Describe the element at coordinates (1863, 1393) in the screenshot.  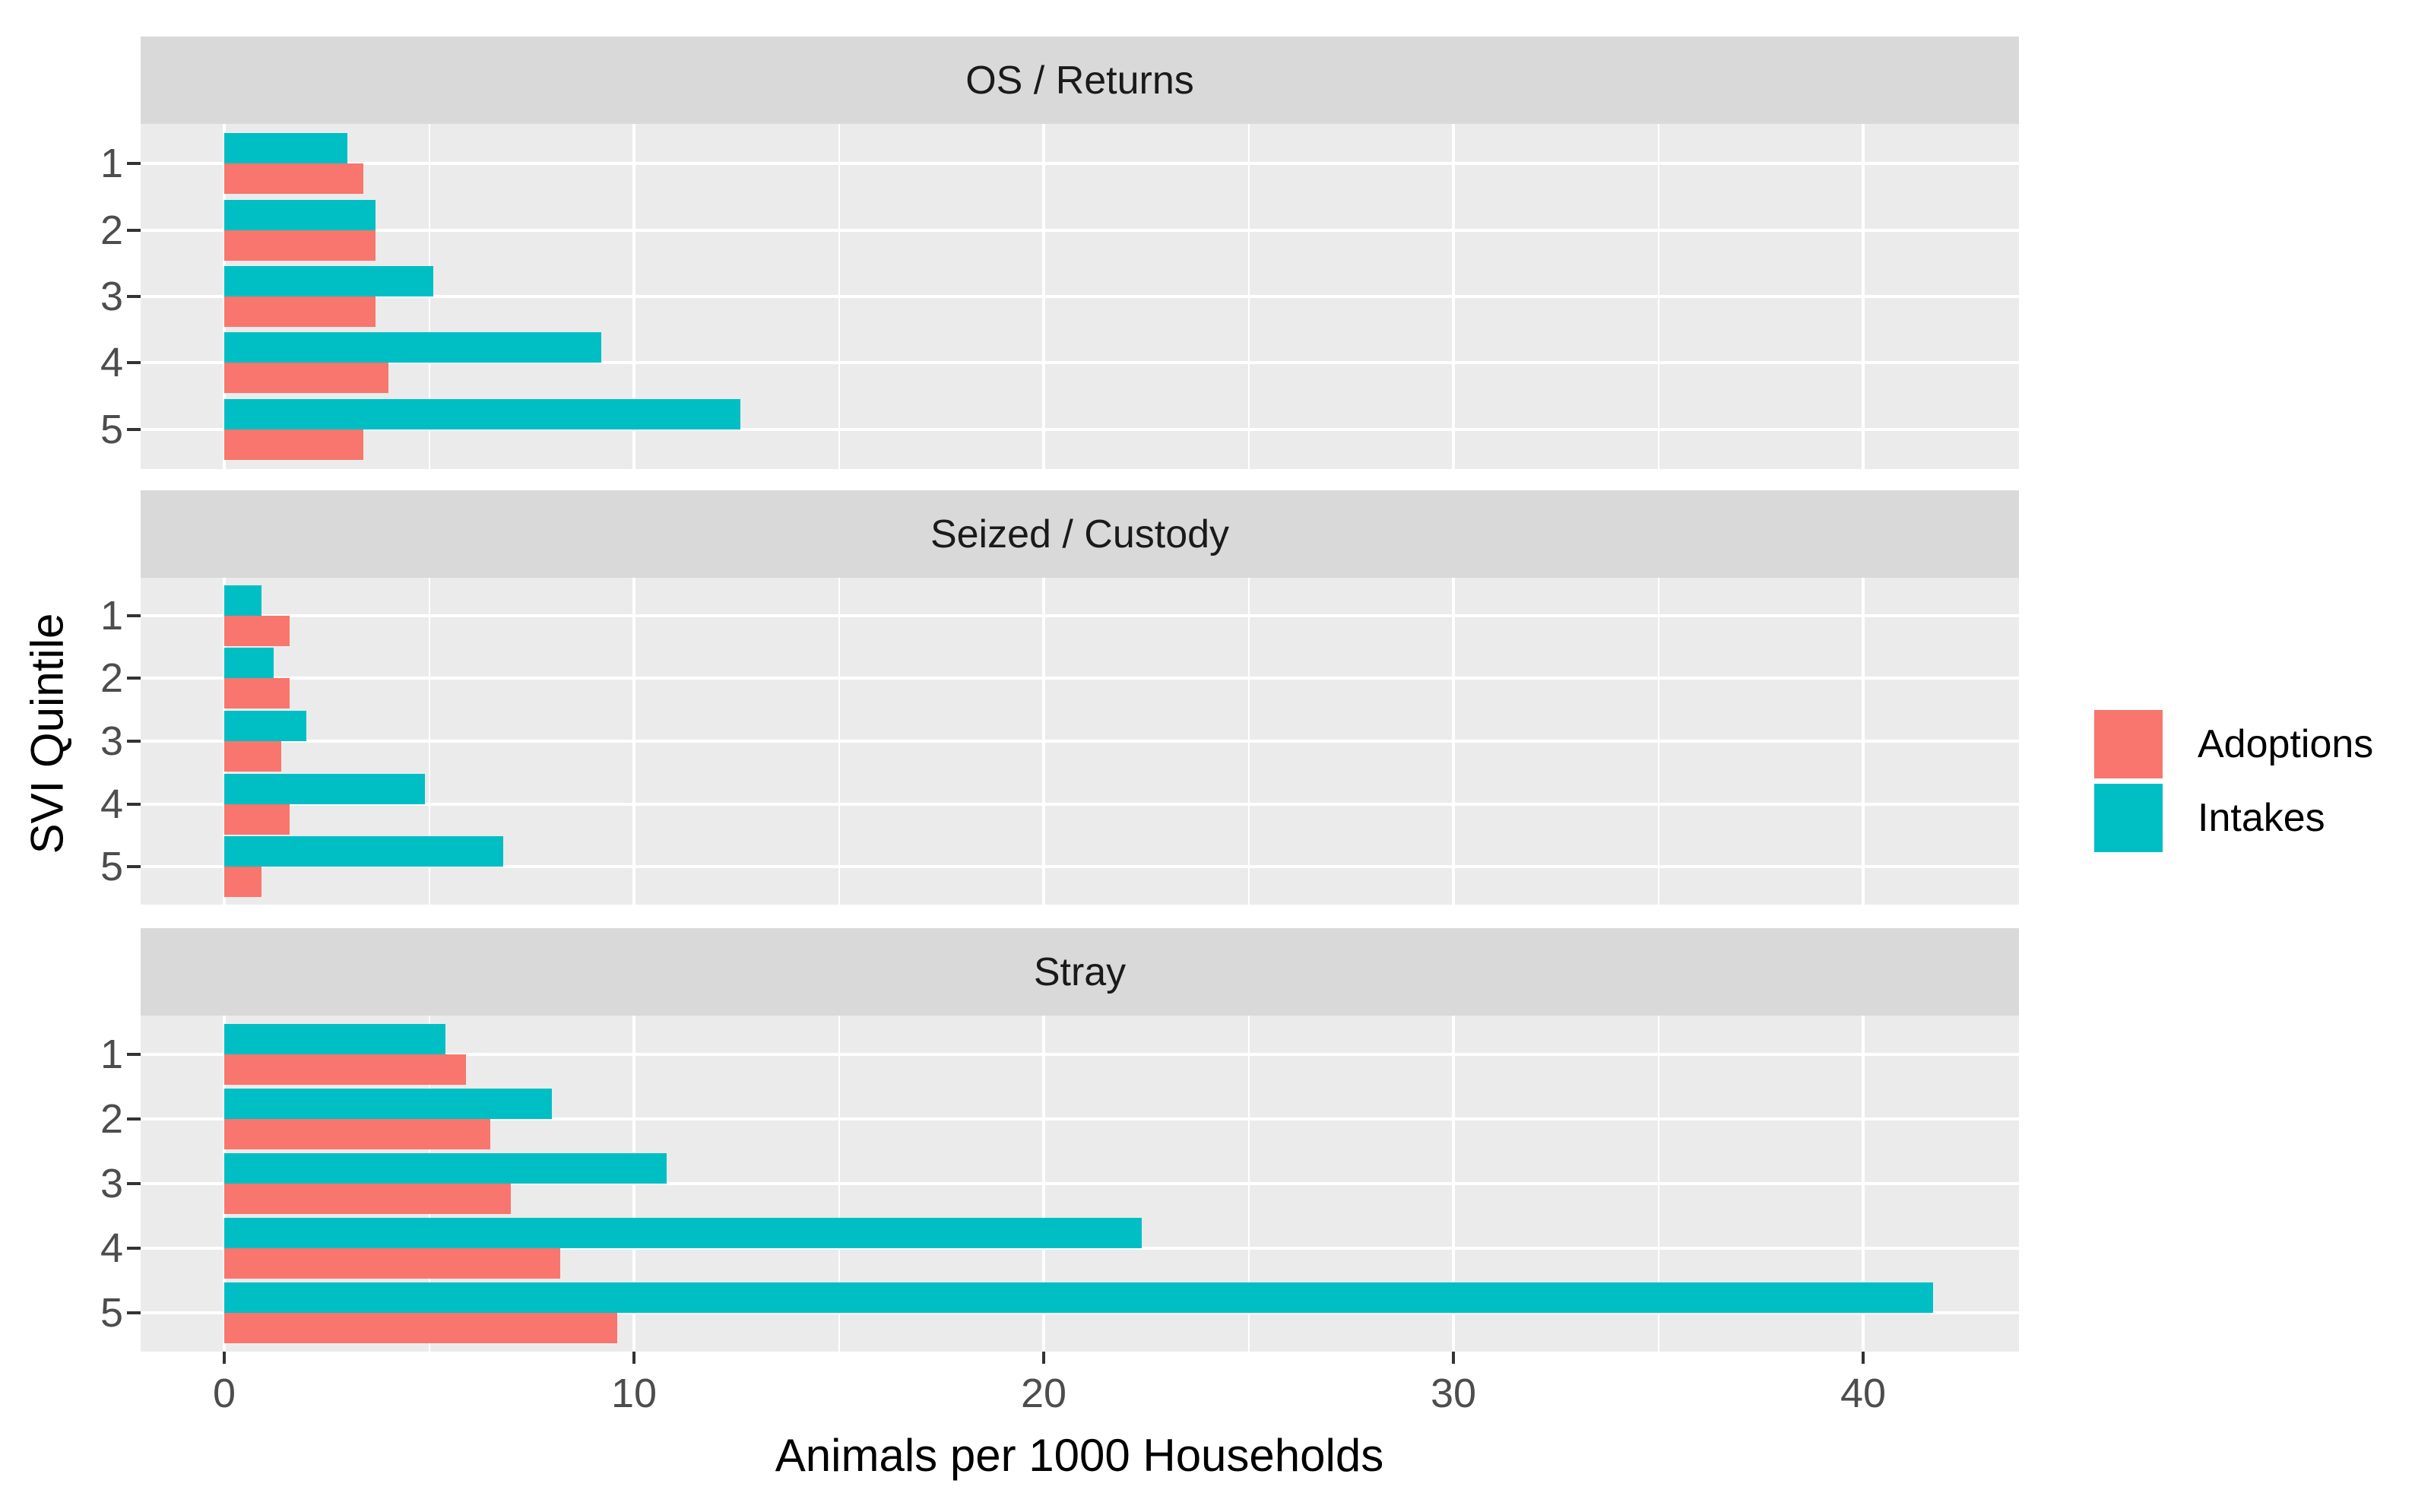
I see `x-tick-label: 40` at that location.